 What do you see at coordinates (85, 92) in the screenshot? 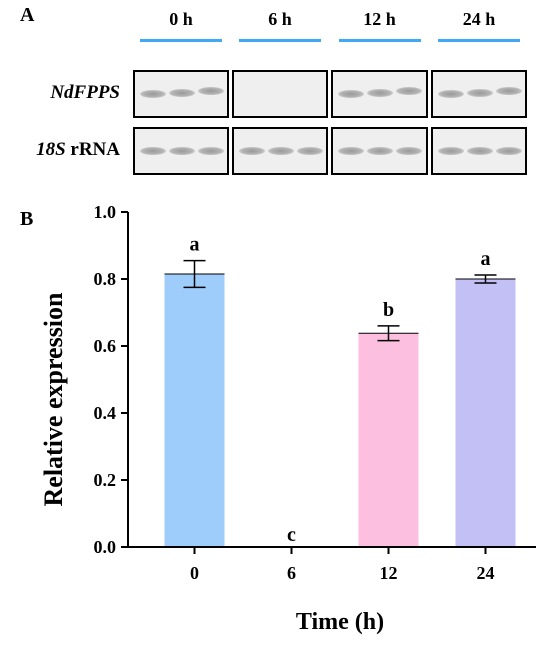
I see `gene-name: NdFPPS` at bounding box center [85, 92].